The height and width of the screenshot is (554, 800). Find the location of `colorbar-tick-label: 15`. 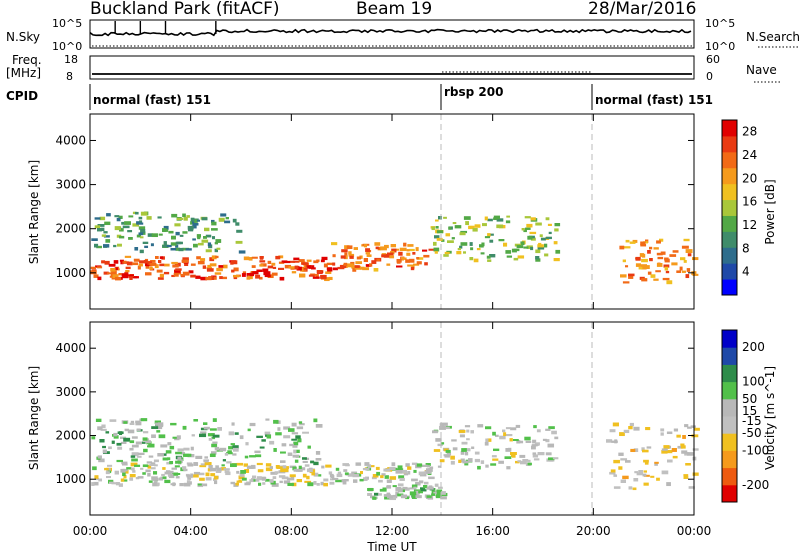

colorbar-tick-label: 15 is located at coordinates (749, 411).